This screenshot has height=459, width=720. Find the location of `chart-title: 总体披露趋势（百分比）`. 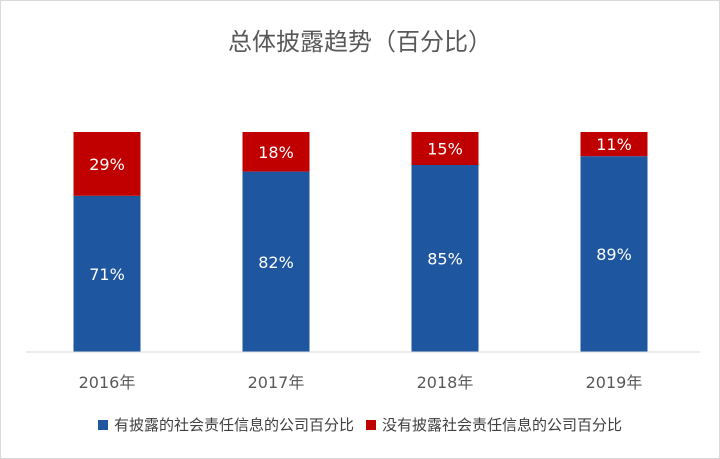

chart-title: 总体披露趋势（百分比） is located at coordinates (360, 42).